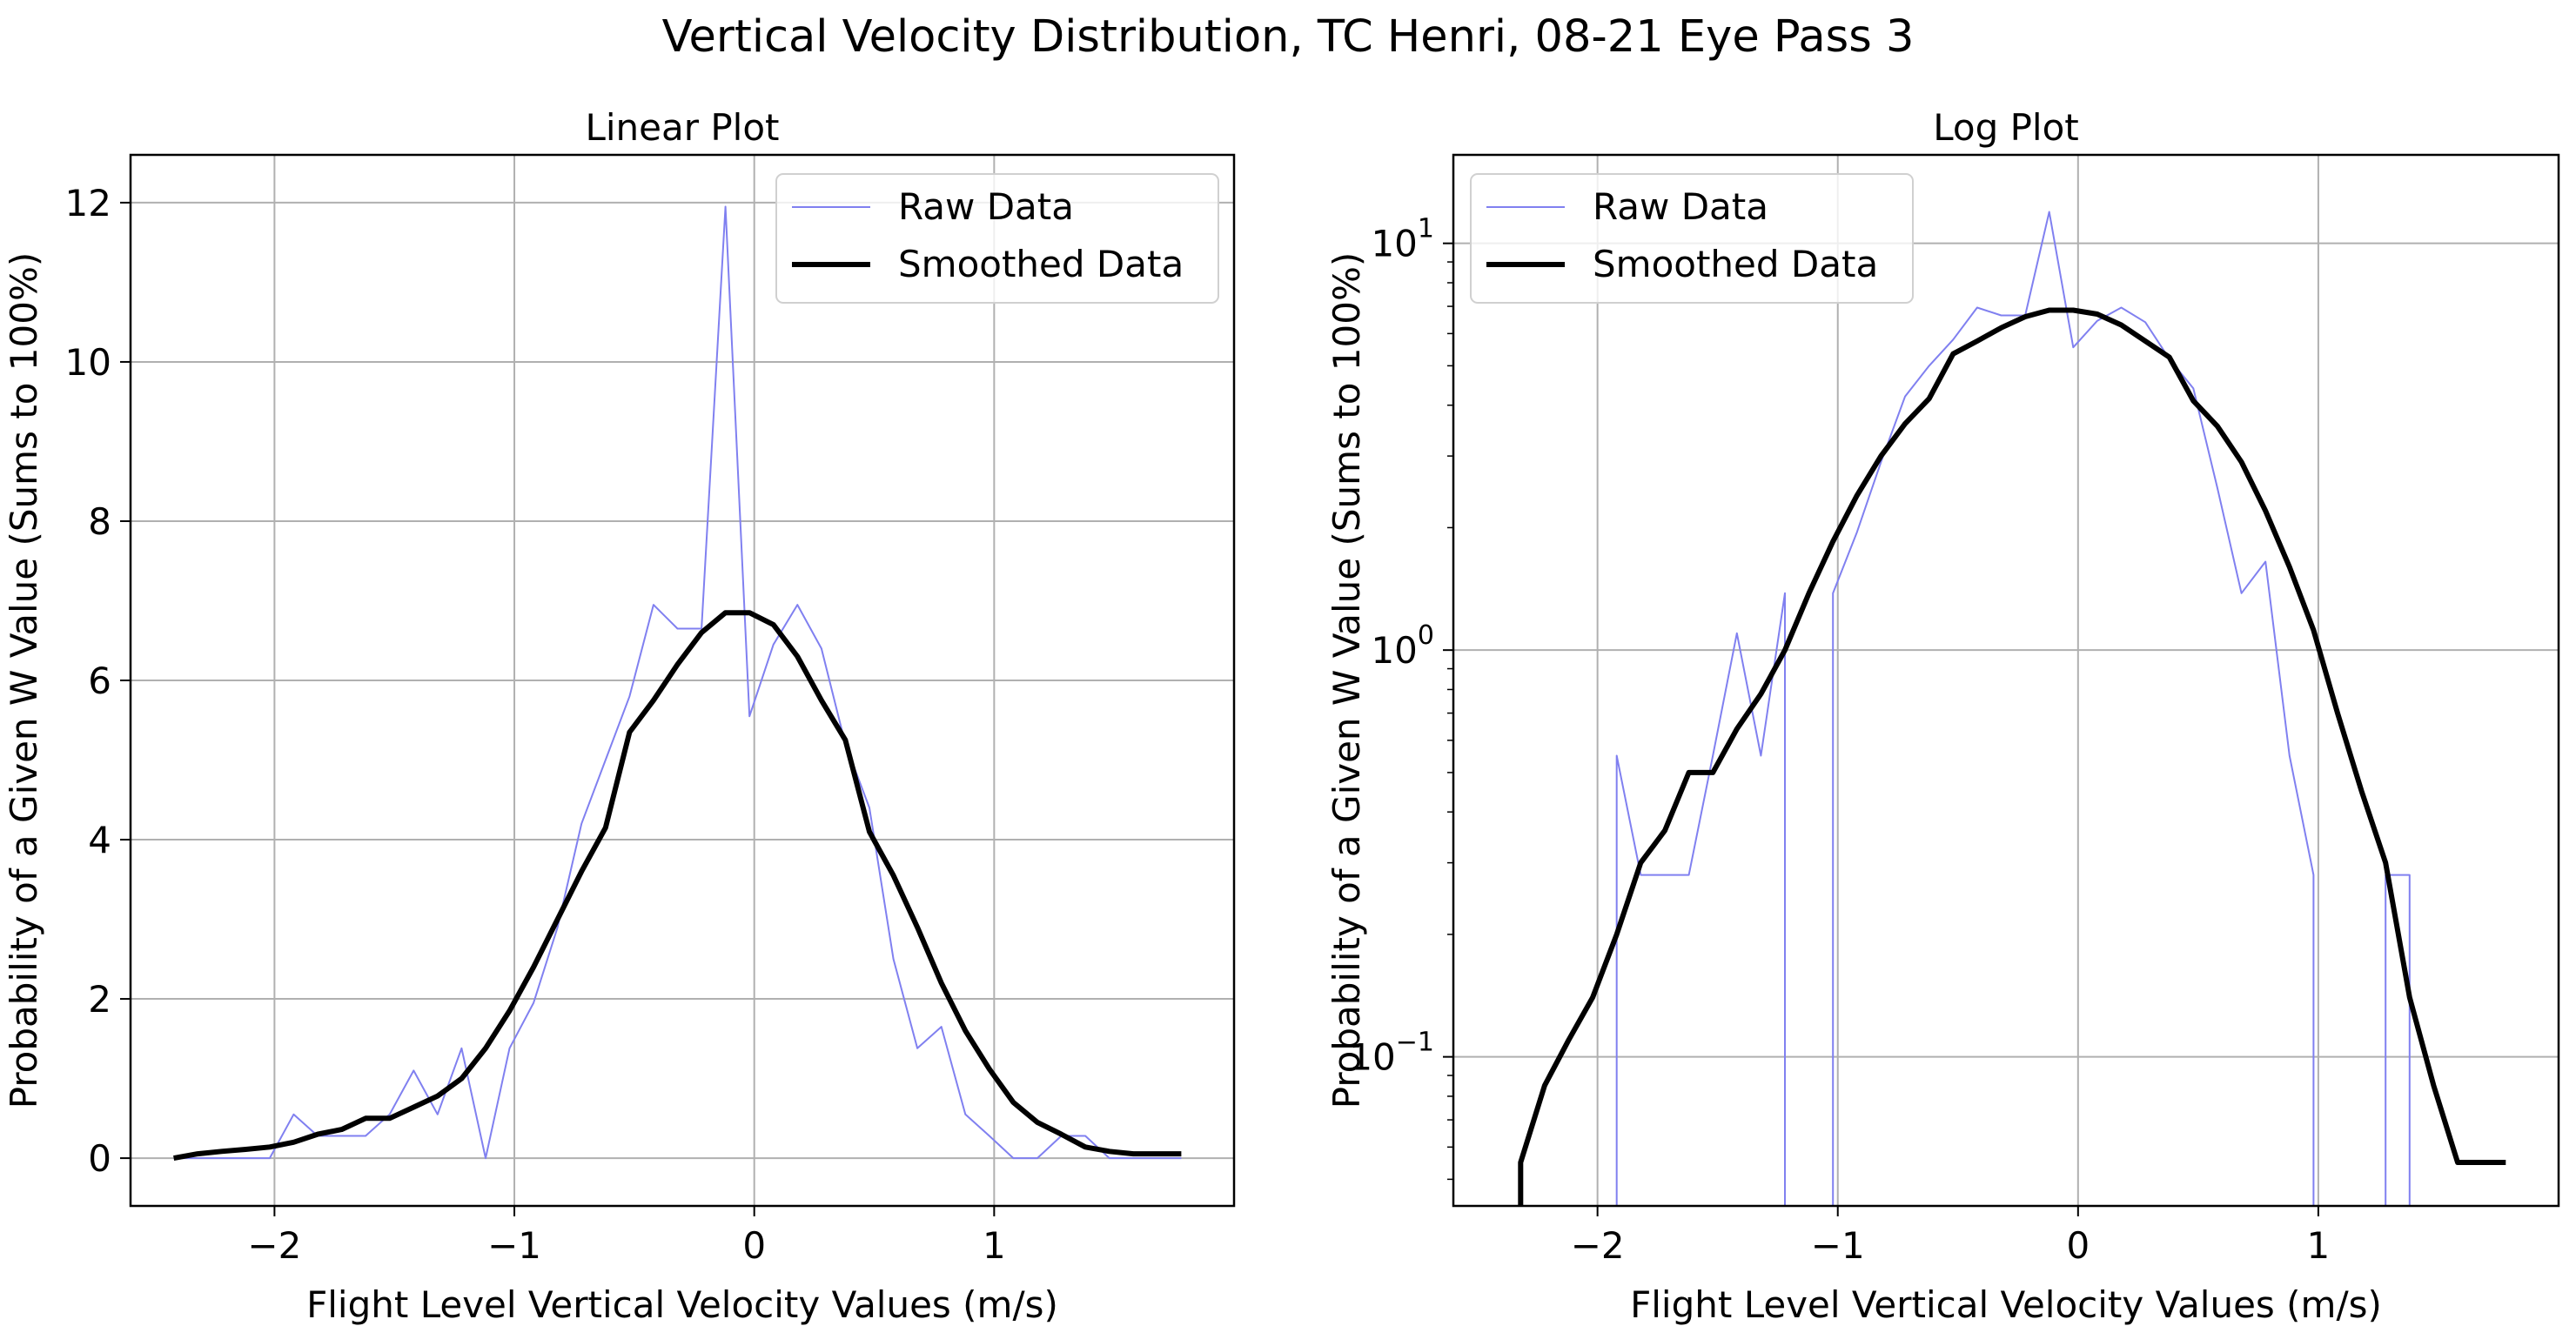 The image size is (2576, 1326). What do you see at coordinates (88, 362) in the screenshot?
I see `y-tick-label: 10` at bounding box center [88, 362].